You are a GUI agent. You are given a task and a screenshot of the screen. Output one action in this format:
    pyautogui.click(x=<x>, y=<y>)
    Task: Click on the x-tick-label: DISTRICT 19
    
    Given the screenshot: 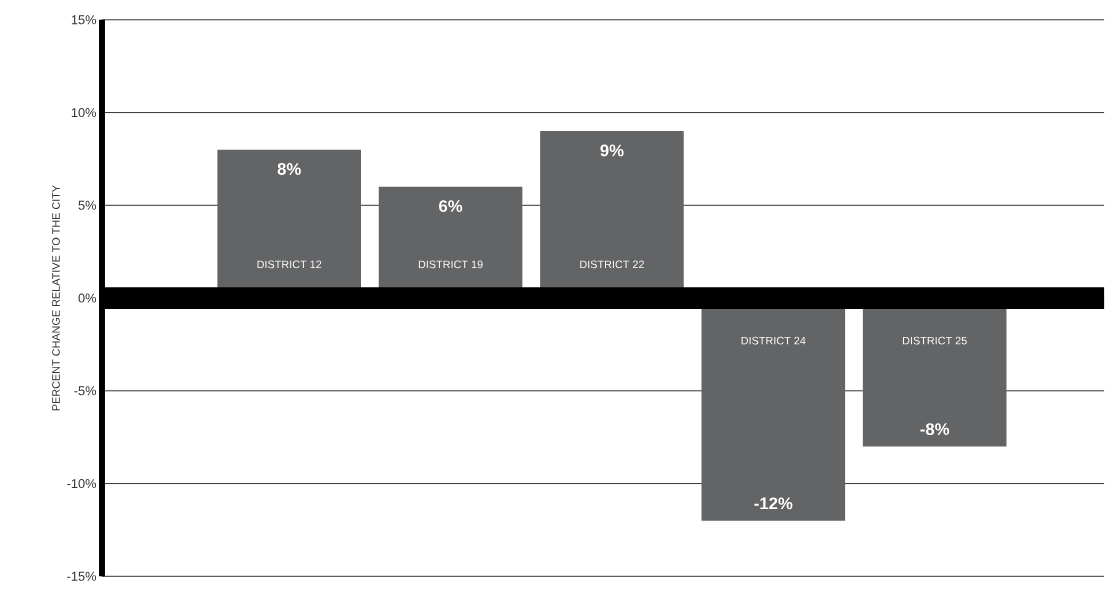 What is the action you would take?
    pyautogui.click(x=450, y=264)
    